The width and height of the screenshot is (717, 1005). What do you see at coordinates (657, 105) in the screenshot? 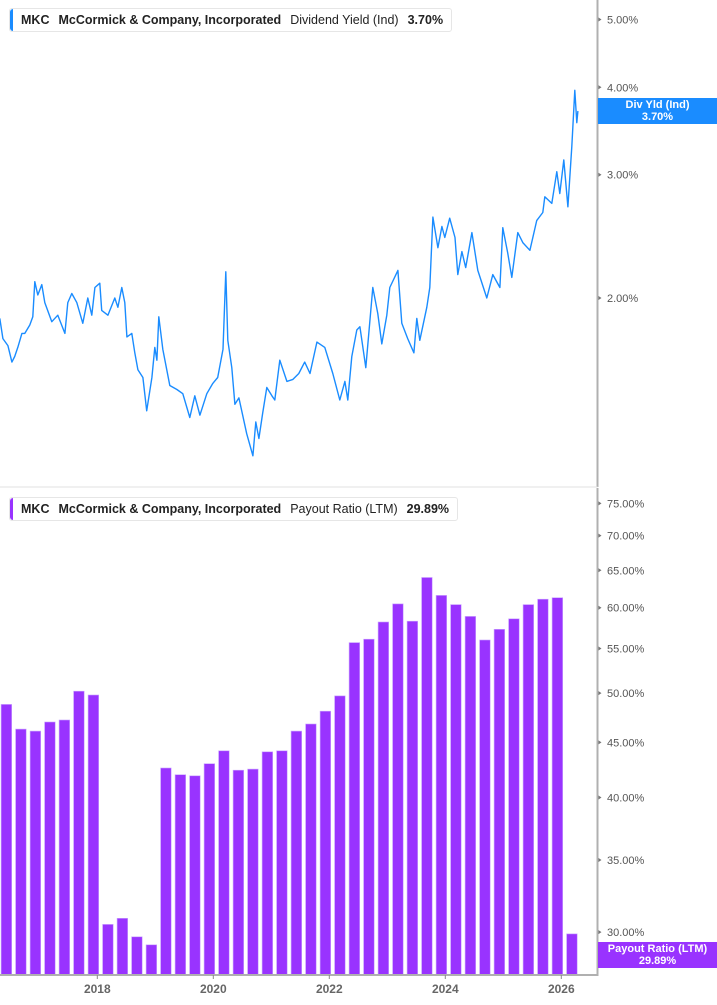
I see `badge-label: Div Yld (Ind)` at bounding box center [657, 105].